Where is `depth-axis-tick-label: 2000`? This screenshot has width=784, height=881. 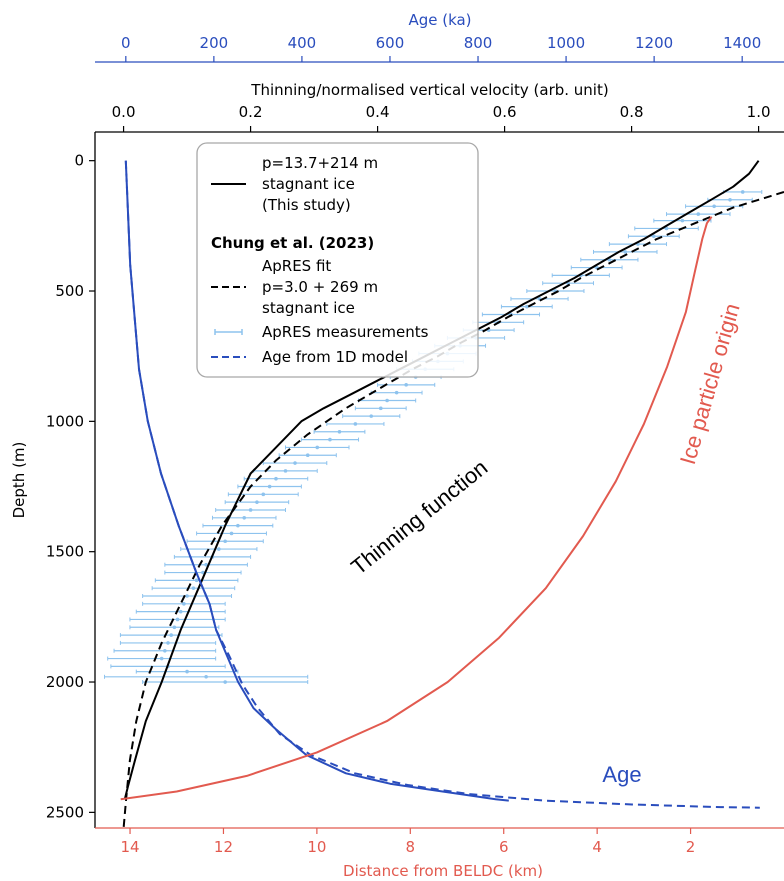
depth-axis-tick-label: 2000 is located at coordinates (65, 682).